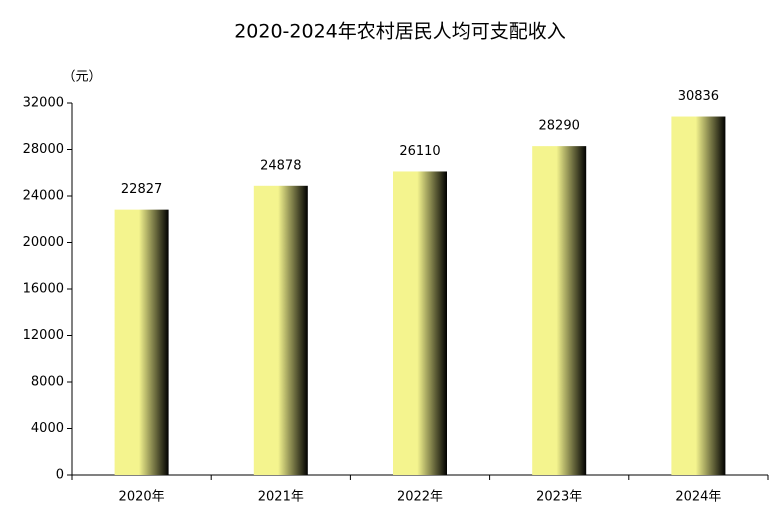 The height and width of the screenshot is (521, 778). What do you see at coordinates (281, 497) in the screenshot?
I see `x-tick-label: 2021年` at bounding box center [281, 497].